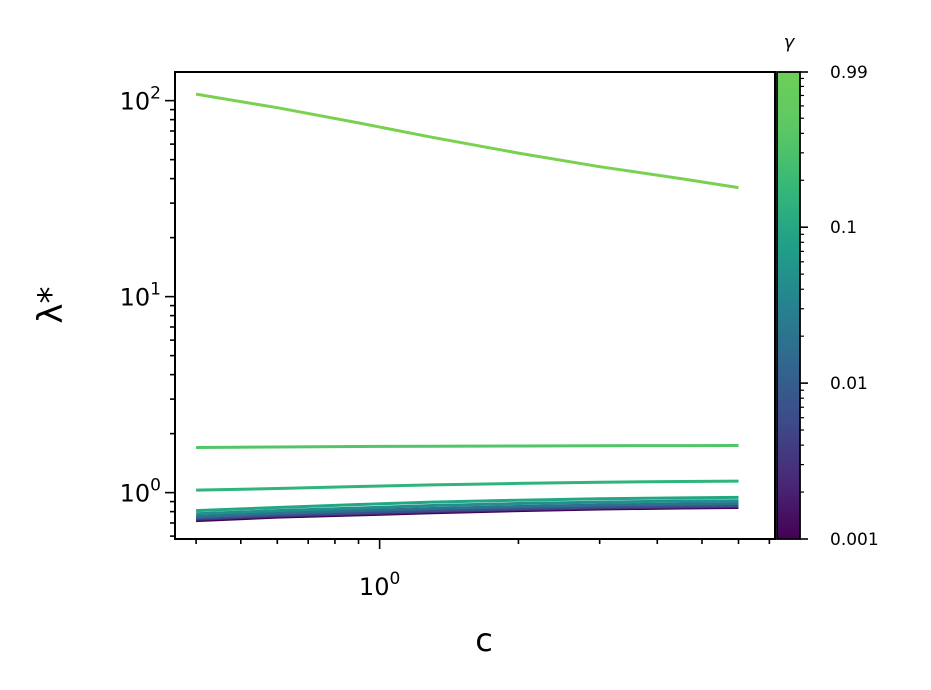 This screenshot has height=690, width=931. What do you see at coordinates (483, 570) in the screenshot?
I see `x-axis: 100` at bounding box center [483, 570].